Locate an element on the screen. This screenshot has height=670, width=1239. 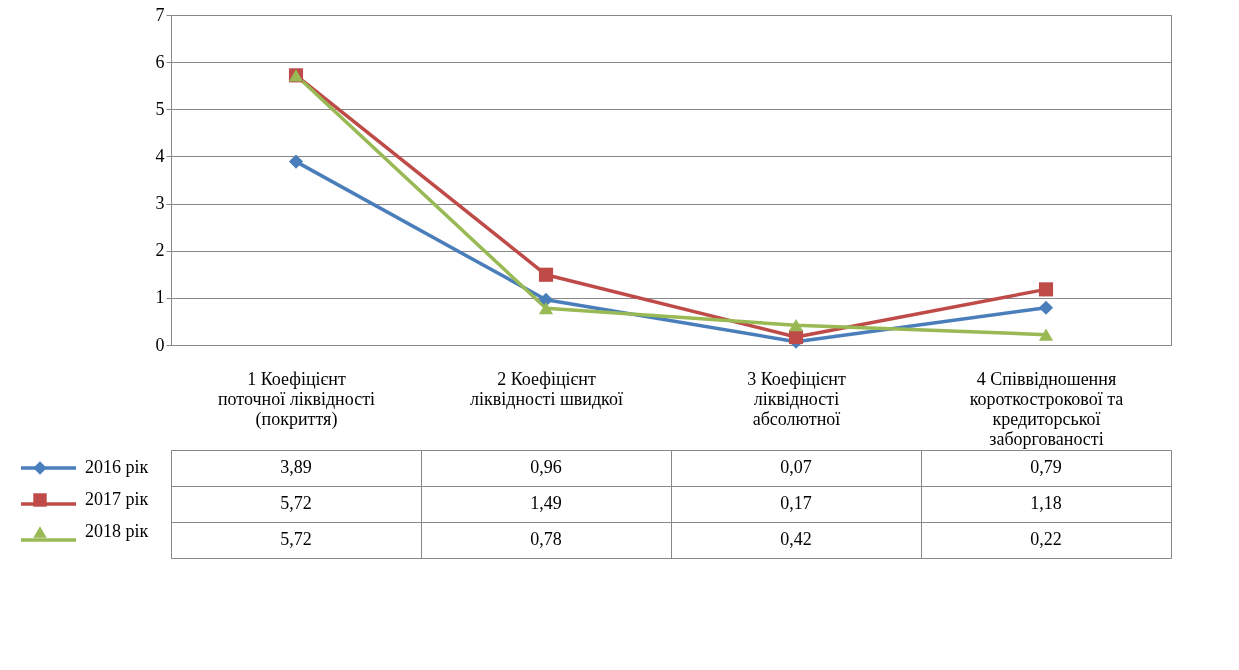
y-tick-label: 7 is located at coordinates (160, 14).